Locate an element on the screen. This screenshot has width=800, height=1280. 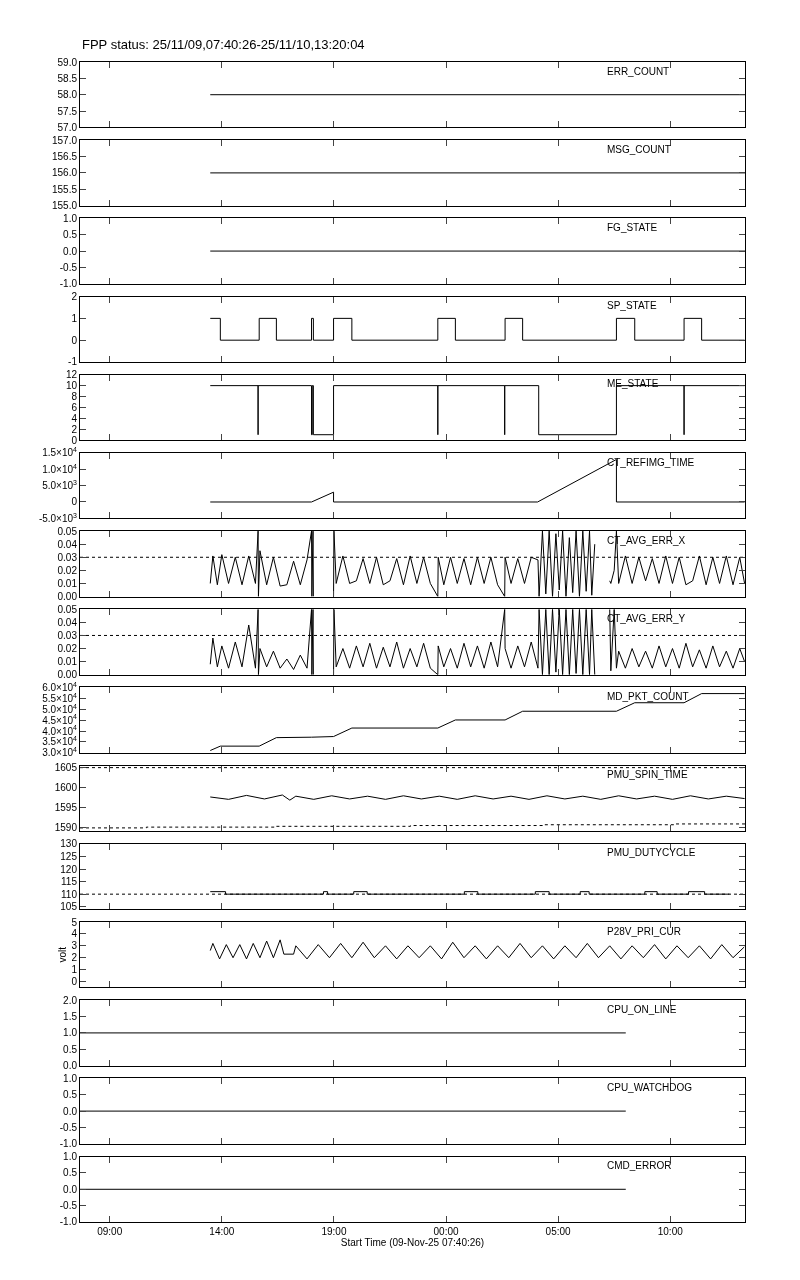
y-tick-label: 57.0 is located at coordinates (67, 127).